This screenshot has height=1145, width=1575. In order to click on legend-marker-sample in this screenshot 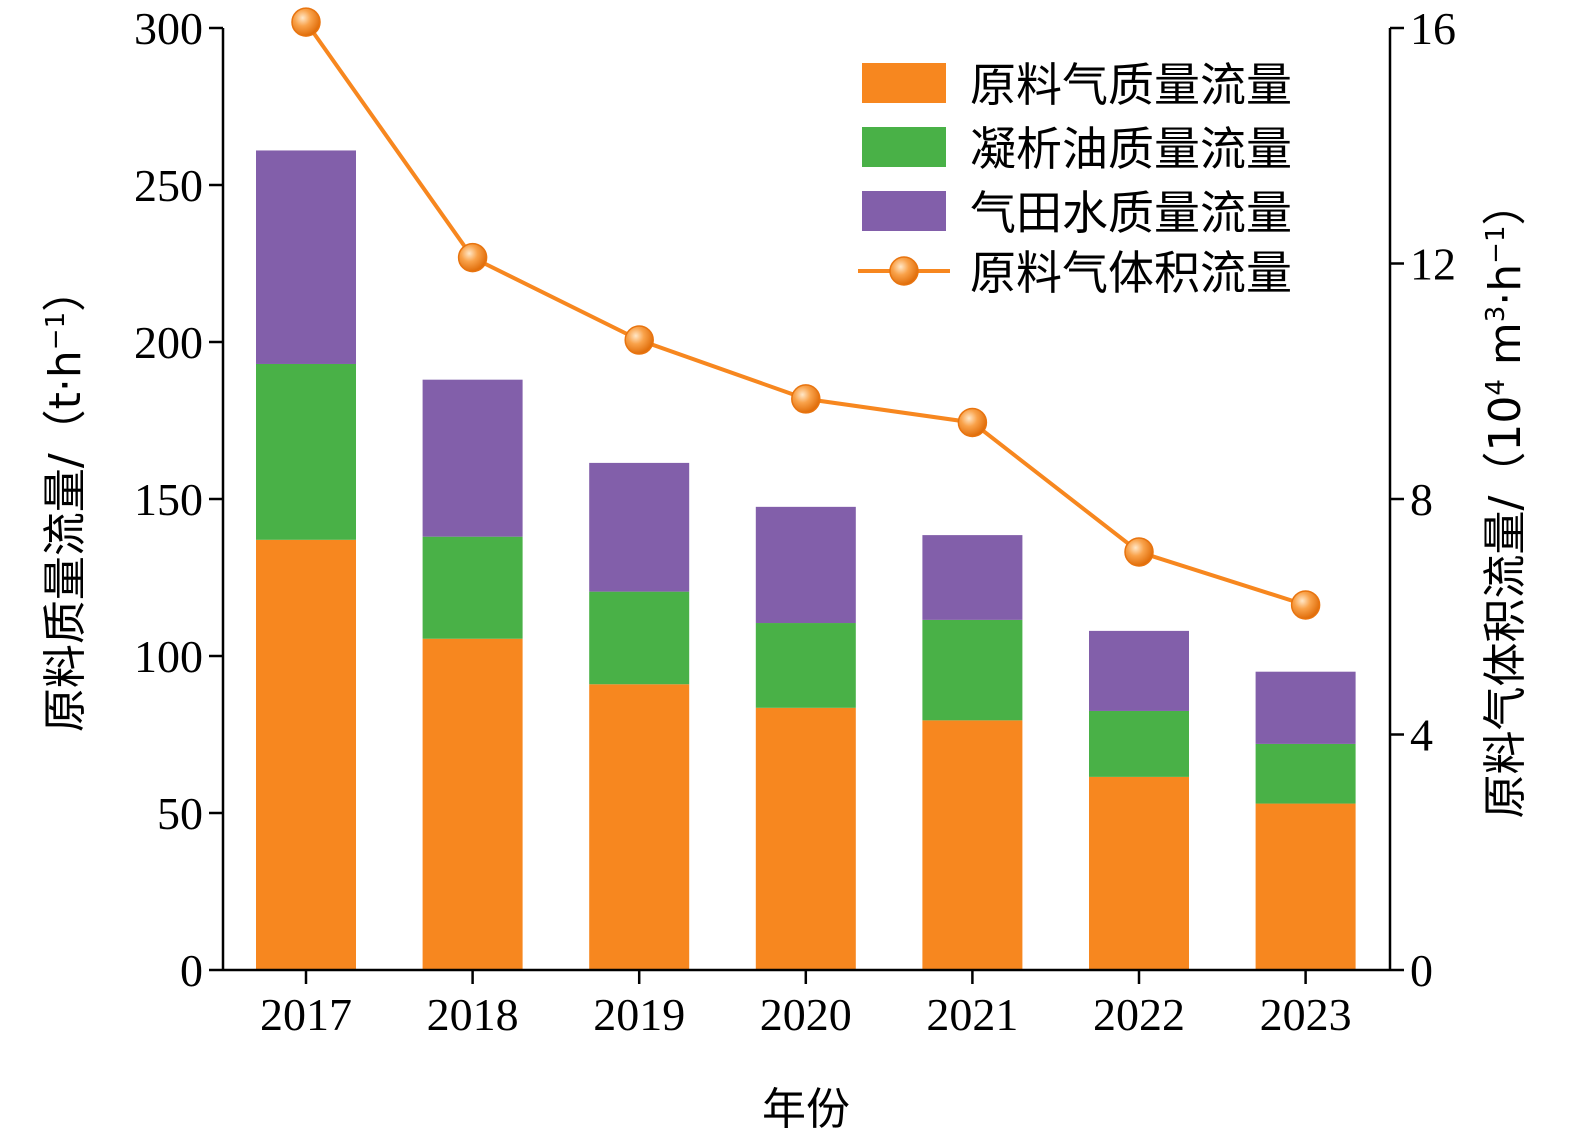, I will do `click(904, 271)`.